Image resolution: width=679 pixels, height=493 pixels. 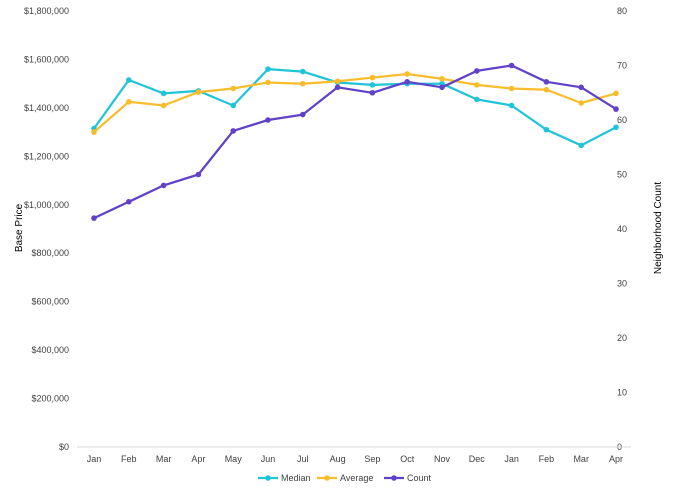 What do you see at coordinates (622, 229) in the screenshot?
I see `y2-tick-label: 40` at bounding box center [622, 229].